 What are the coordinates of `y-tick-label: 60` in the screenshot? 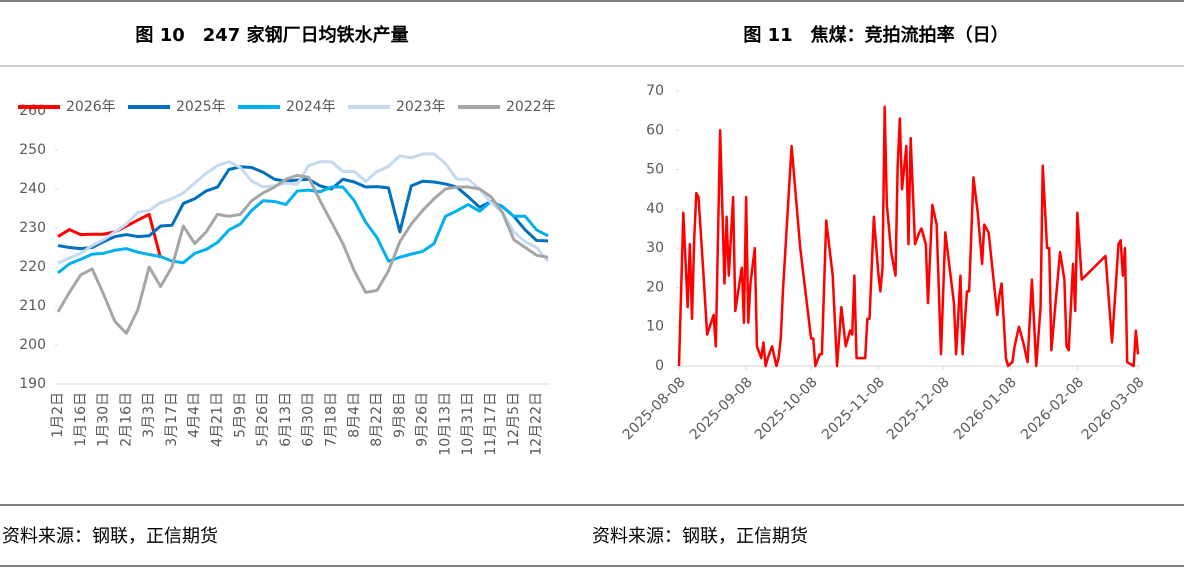 It's located at (655, 130).